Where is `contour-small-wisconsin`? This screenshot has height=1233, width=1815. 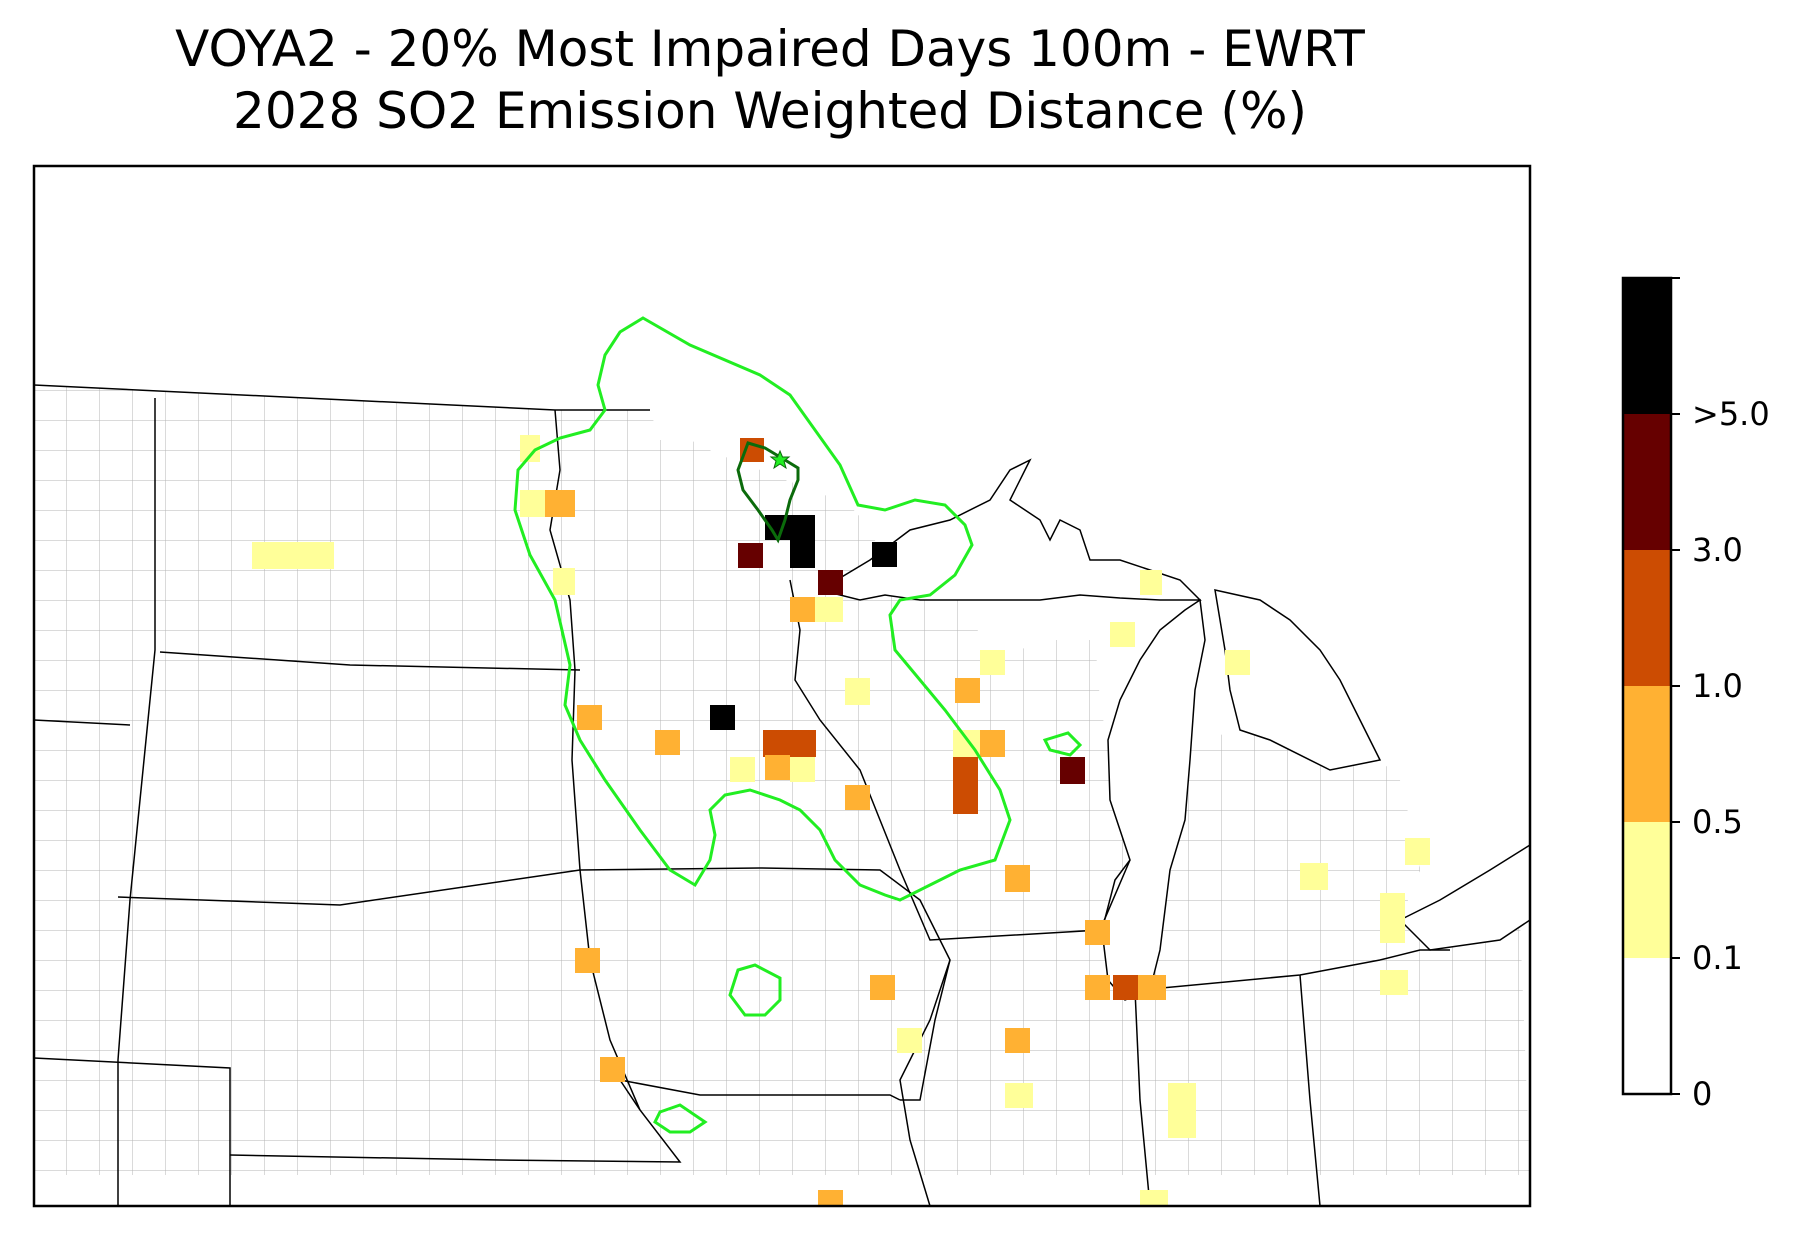 contour-small-wisconsin is located at coordinates (1062, 744).